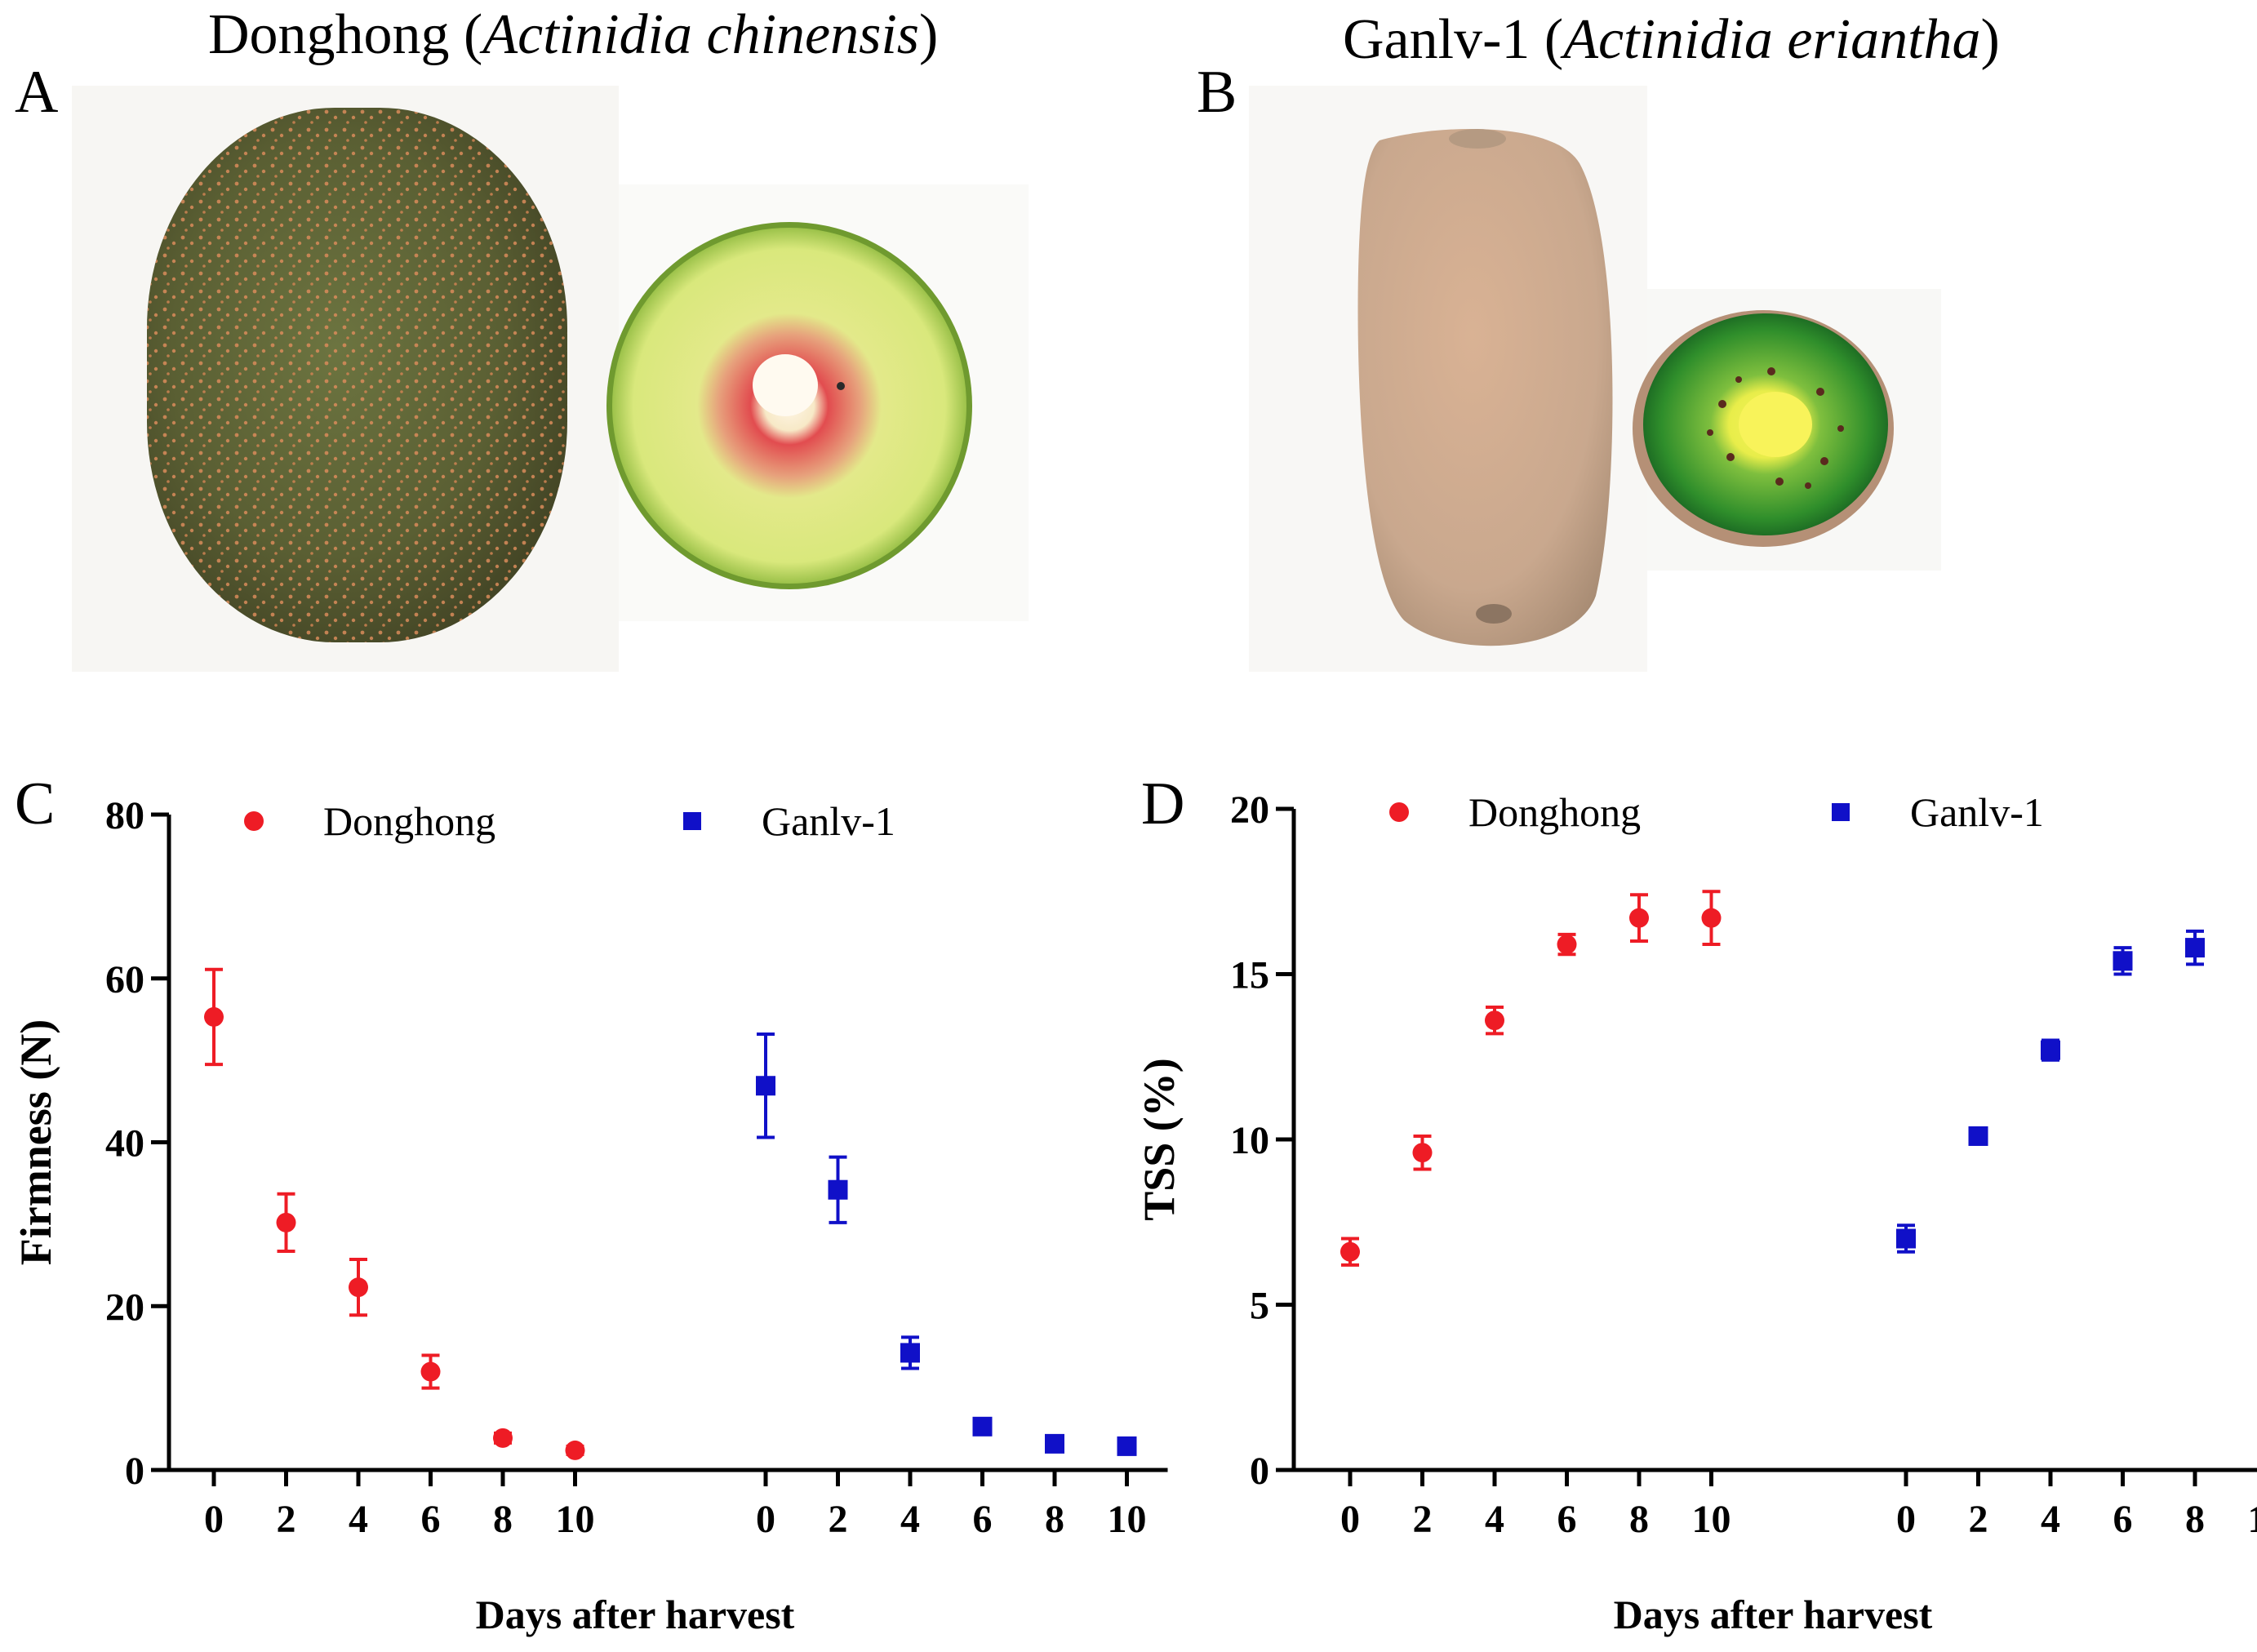 This screenshot has height=1652, width=2257. I want to click on photo-title-donghong: Donghong (Actinidia chinensis), so click(573, 35).